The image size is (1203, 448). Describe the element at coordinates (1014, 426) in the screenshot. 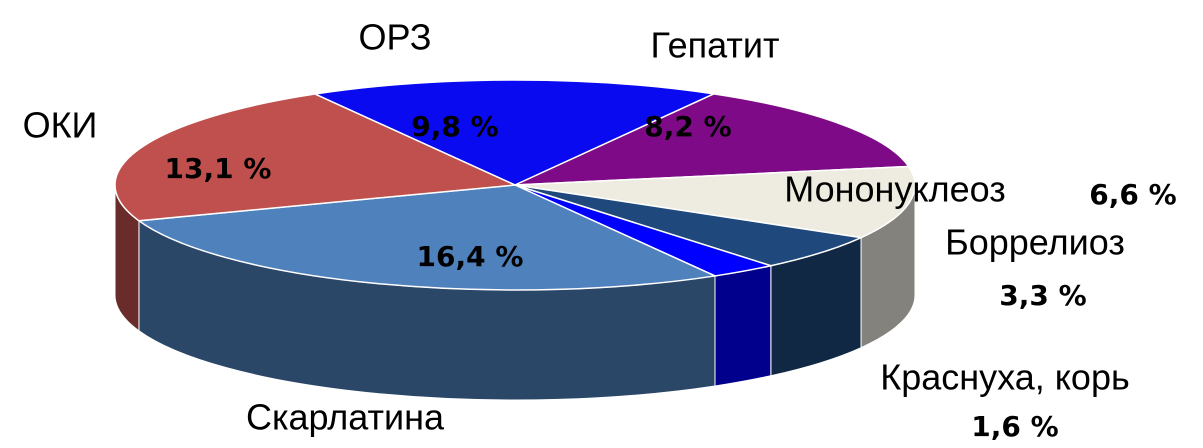

I see `value-label: 1,6 %` at that location.